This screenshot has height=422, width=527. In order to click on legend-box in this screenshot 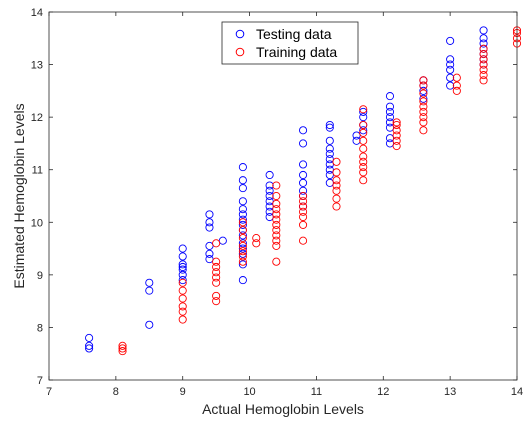, I will do `click(290, 43)`.